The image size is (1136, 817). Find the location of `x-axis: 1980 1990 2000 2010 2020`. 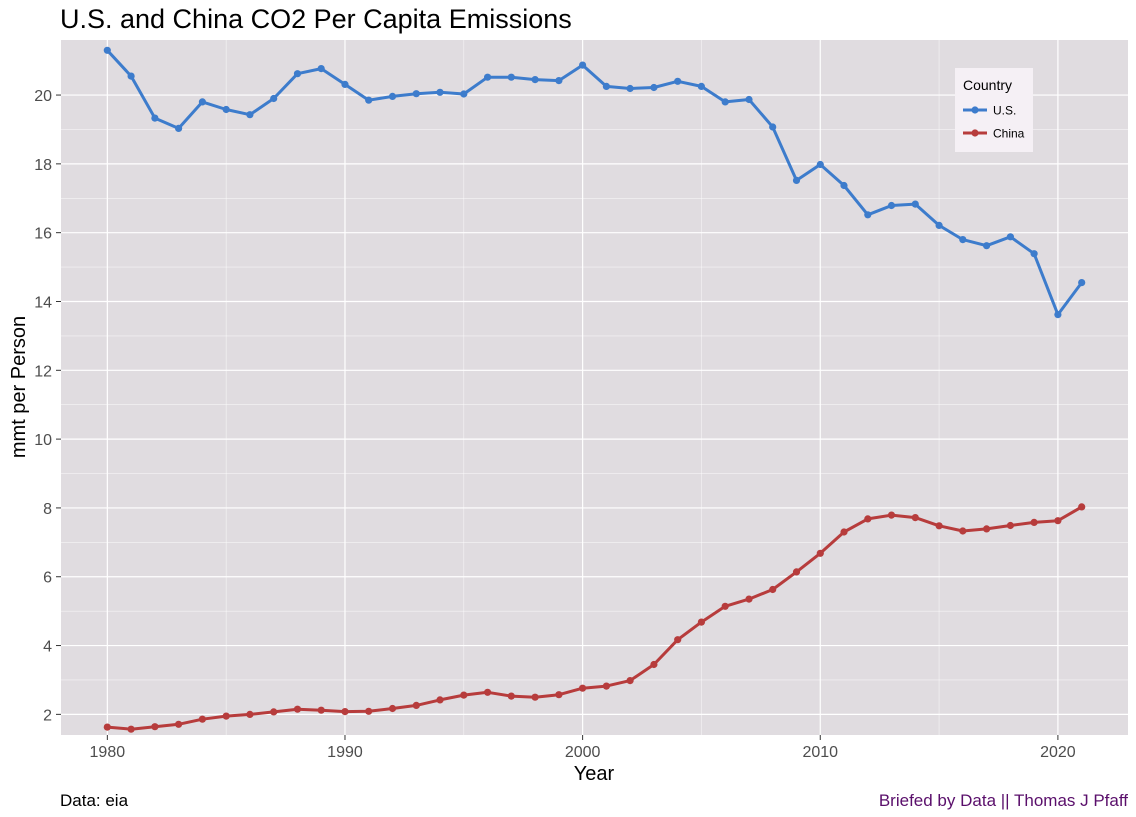

x-axis: 1980 1990 2000 2010 2020 is located at coordinates (583, 748).